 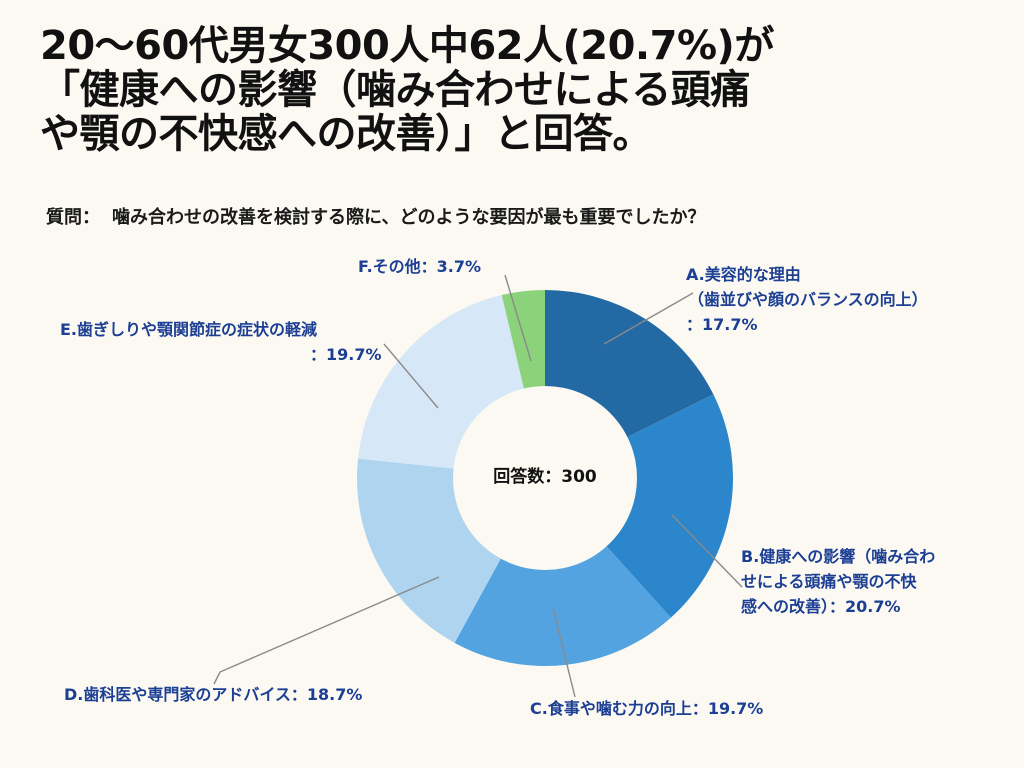 I want to click on slice-label-e: E.歯ぎしりや顎関節症の症状の軽減 ：19.7%, so click(x=221, y=342).